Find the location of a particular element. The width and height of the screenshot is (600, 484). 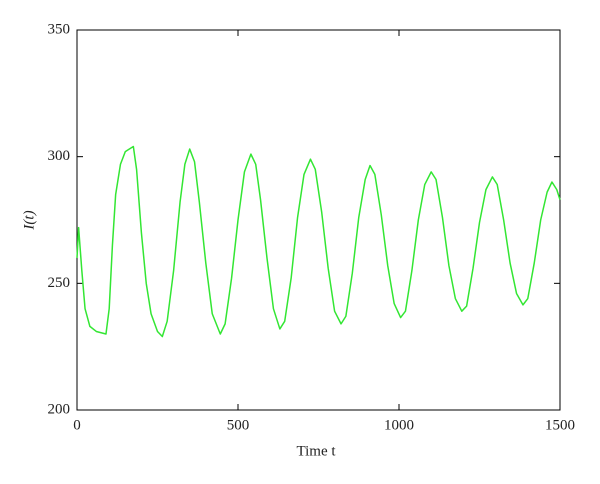

y-tick-label: 350 is located at coordinates (59, 29).